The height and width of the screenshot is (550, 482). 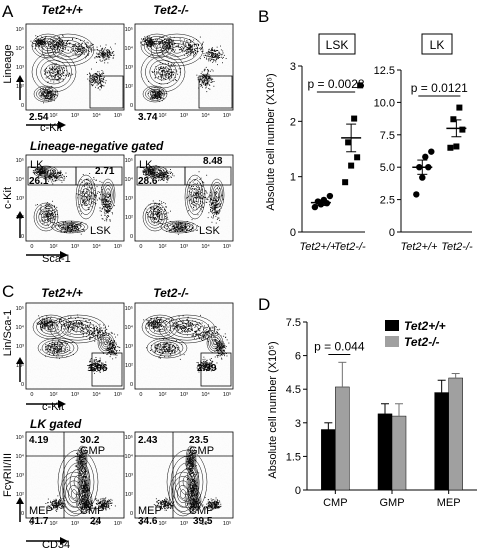 I want to click on gate-percent-lk-ko: 28.6, so click(x=148, y=181).